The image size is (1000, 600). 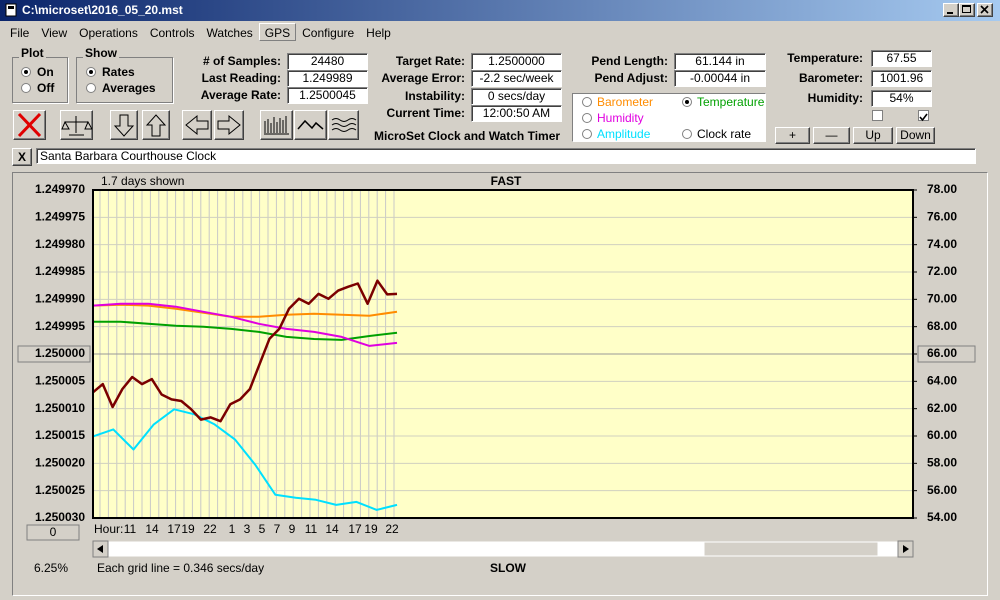 What do you see at coordinates (942, 463) in the screenshot?
I see `y2-tick-label: 58.00` at bounding box center [942, 463].